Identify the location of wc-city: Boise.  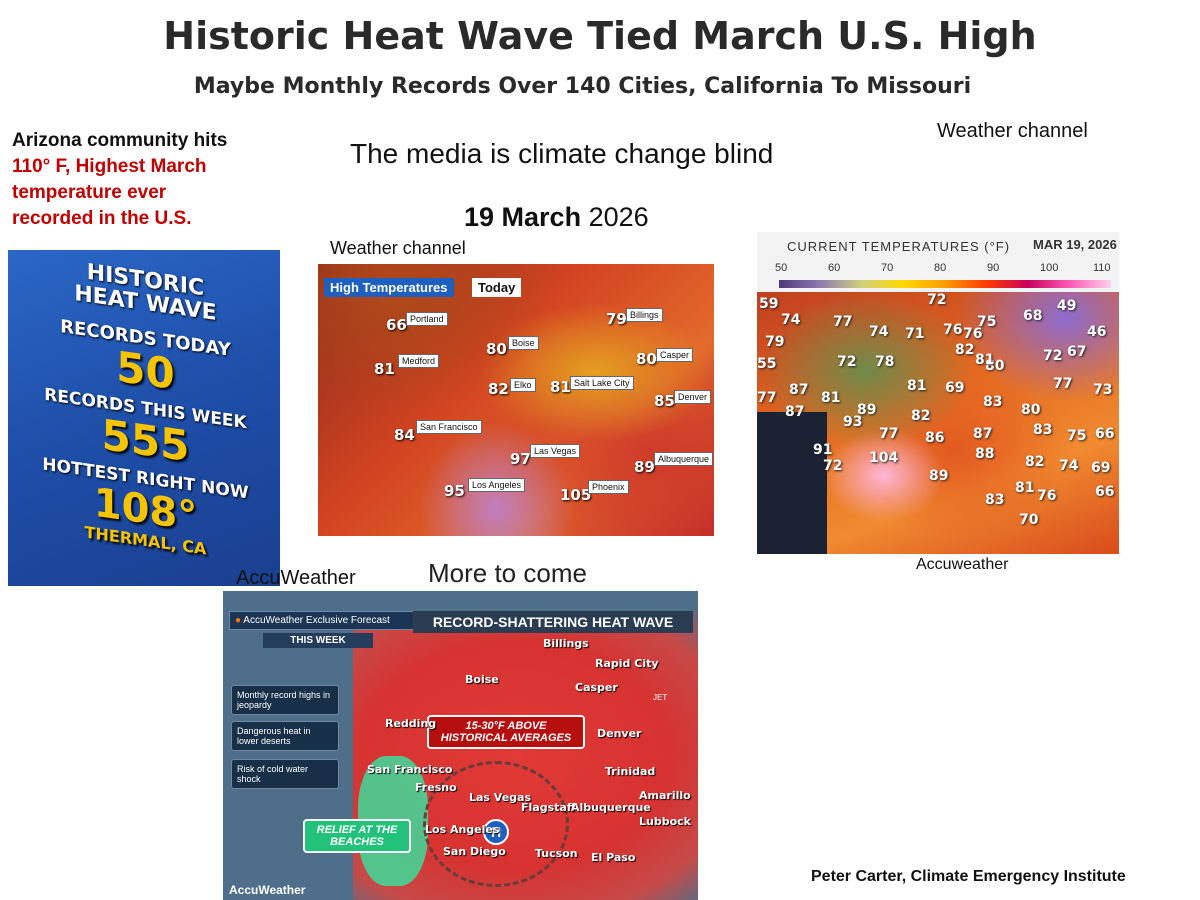
(523, 343).